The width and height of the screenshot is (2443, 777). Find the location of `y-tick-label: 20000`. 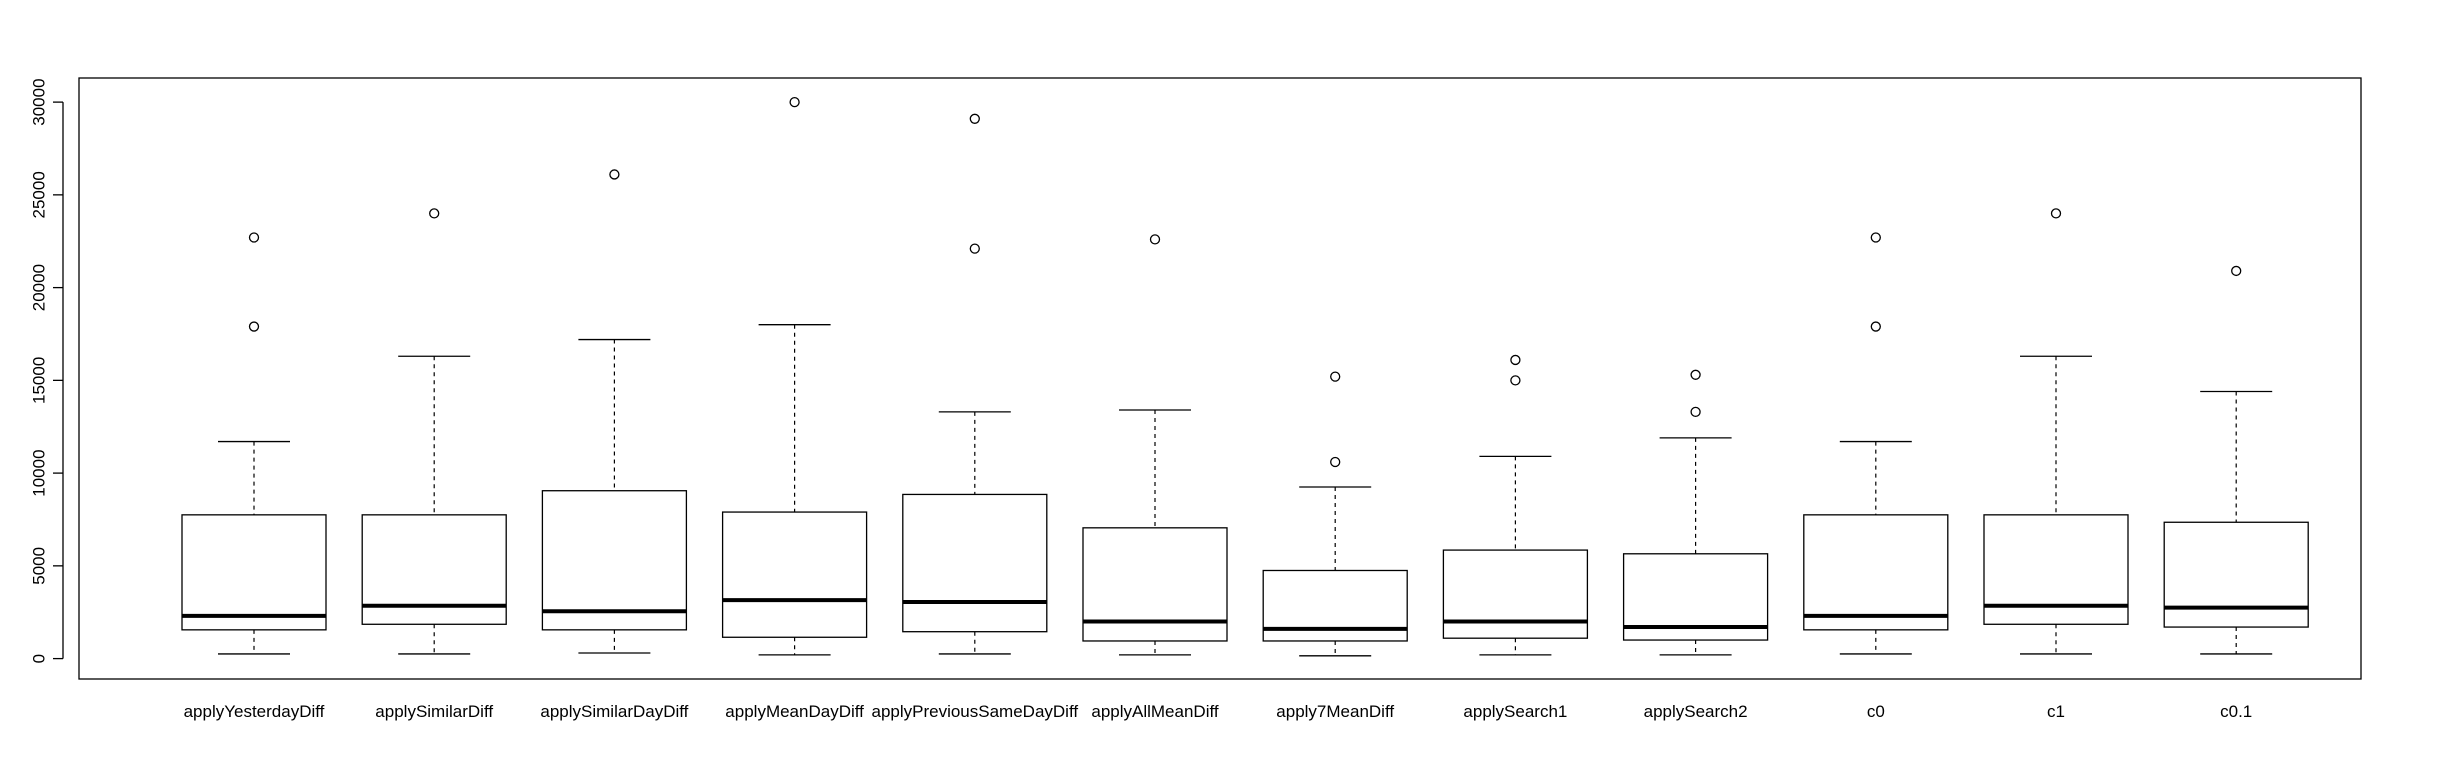

y-tick-label: 20000 is located at coordinates (39, 287).